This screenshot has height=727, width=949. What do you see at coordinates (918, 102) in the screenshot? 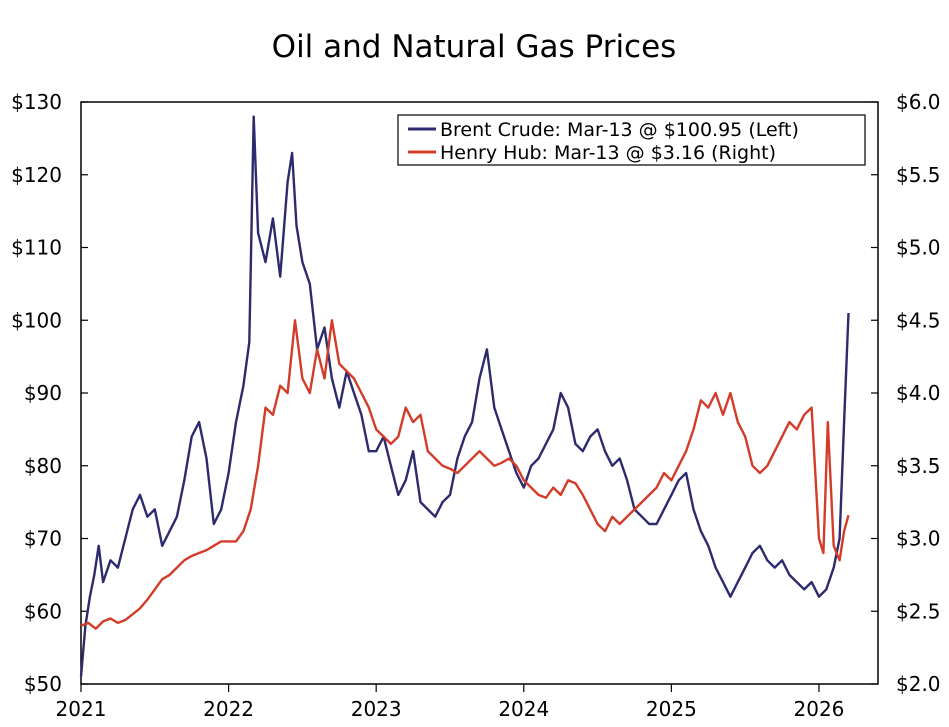
I see `right-tick-label: $6.0` at bounding box center [918, 102].